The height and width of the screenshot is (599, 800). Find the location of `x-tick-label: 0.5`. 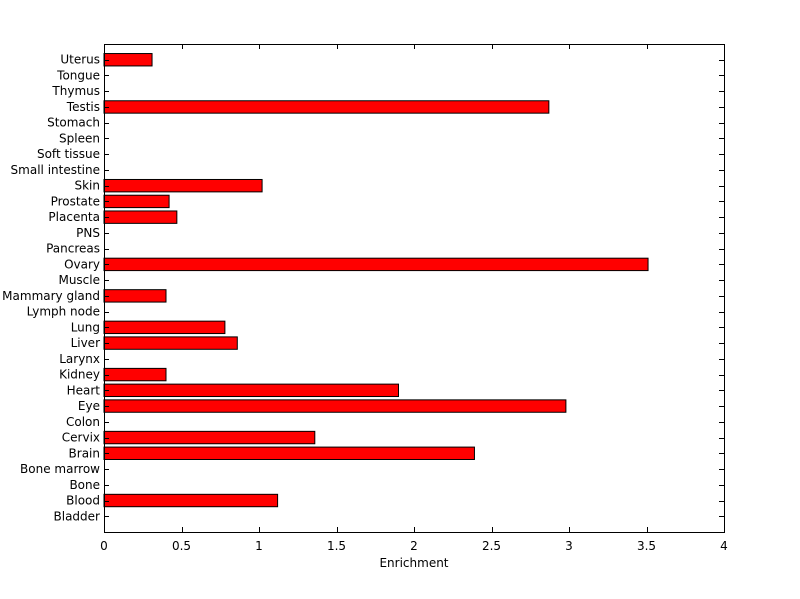

x-tick-label: 0.5 is located at coordinates (181, 546).